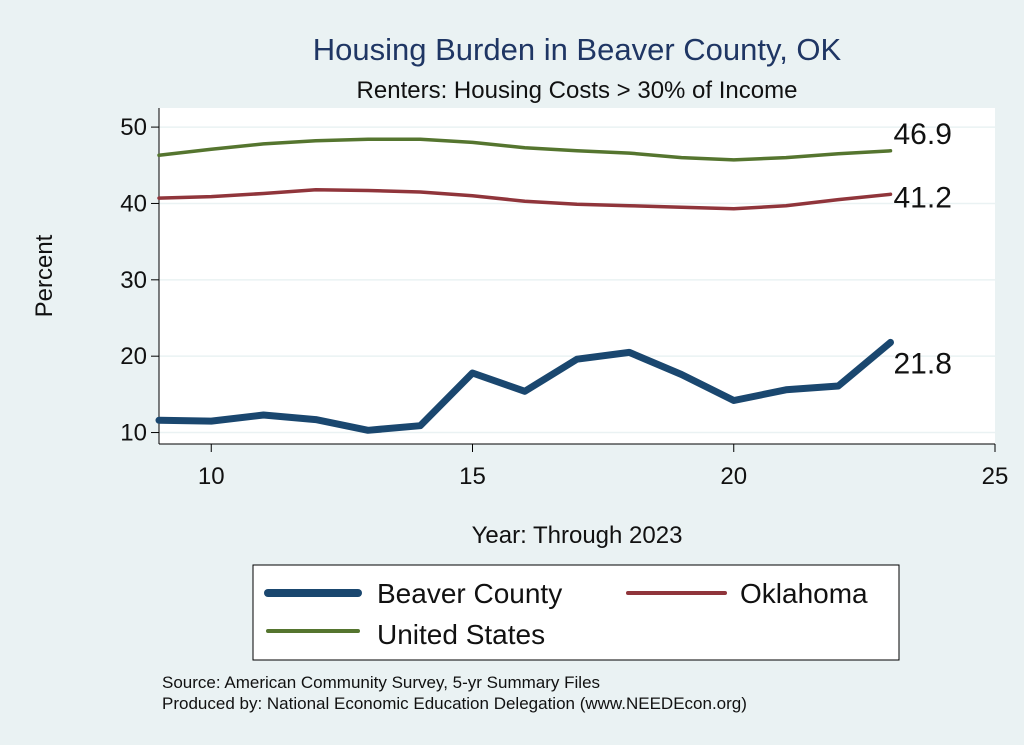  What do you see at coordinates (995, 476) in the screenshot?
I see `x-tick-label-25: 25` at bounding box center [995, 476].